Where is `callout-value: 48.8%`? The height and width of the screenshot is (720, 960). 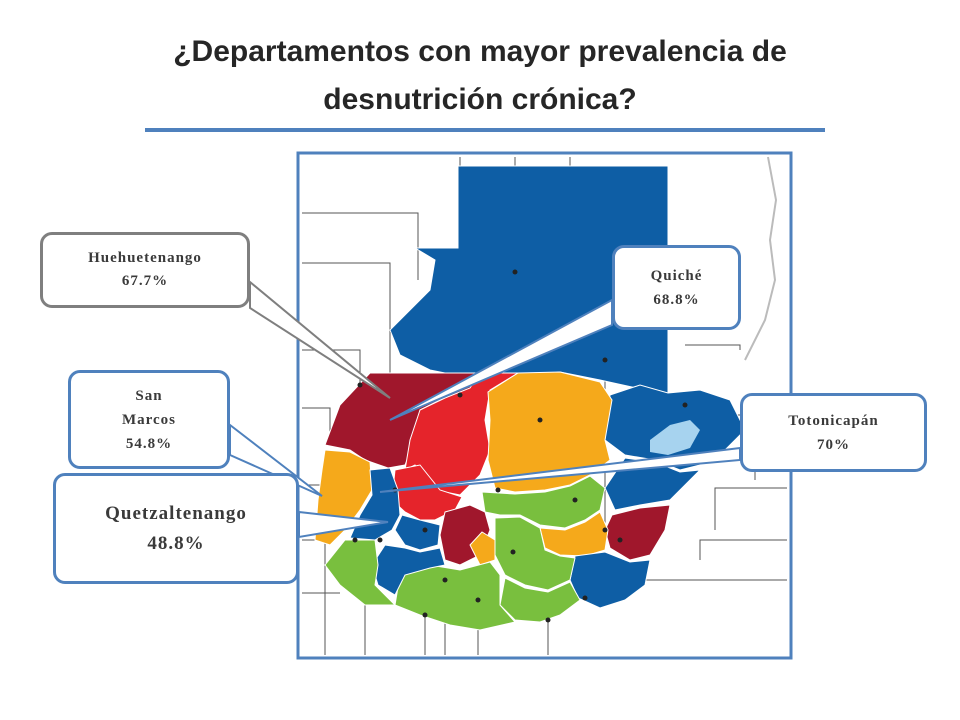 callout-value: 48.8% is located at coordinates (176, 543).